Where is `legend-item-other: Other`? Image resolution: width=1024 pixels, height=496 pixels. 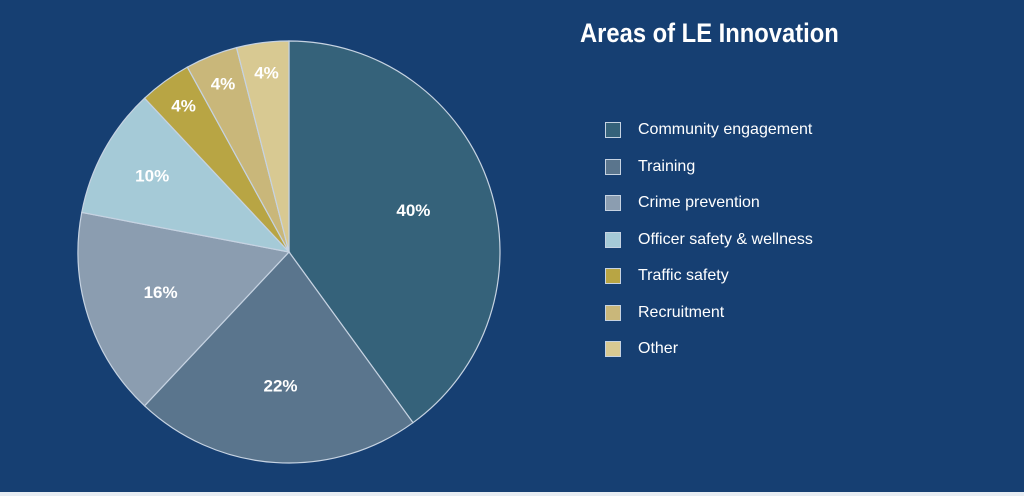 legend-item-other: Other is located at coordinates (709, 349).